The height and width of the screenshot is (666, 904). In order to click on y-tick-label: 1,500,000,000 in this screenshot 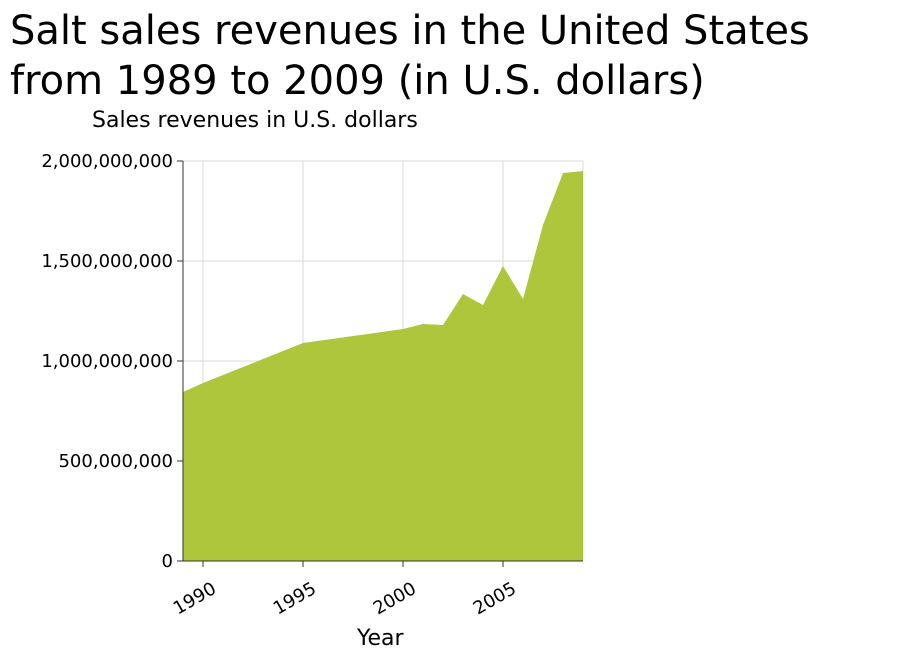, I will do `click(107, 261)`.